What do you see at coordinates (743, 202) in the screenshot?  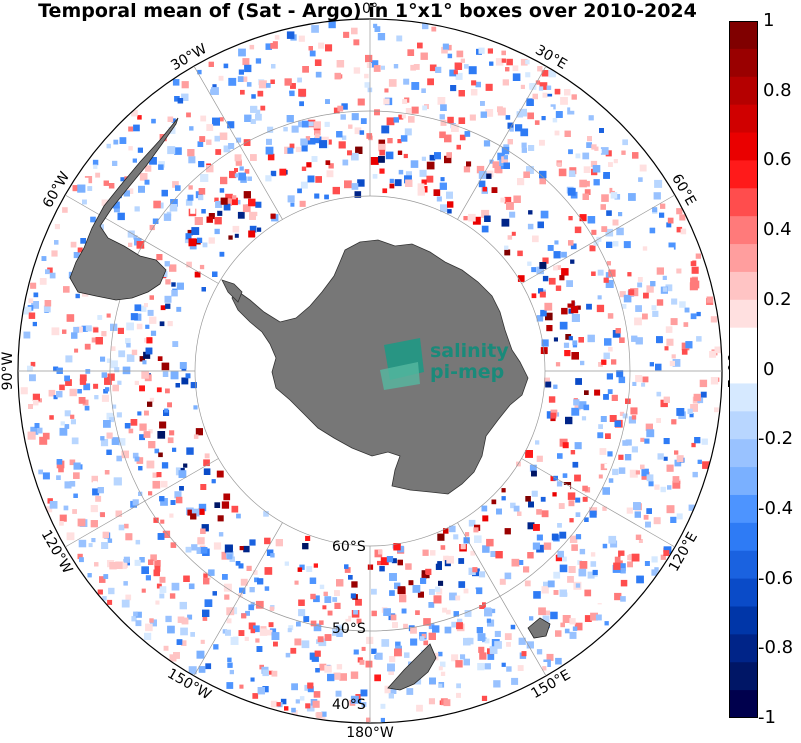 I see `colorbar-swatch` at bounding box center [743, 202].